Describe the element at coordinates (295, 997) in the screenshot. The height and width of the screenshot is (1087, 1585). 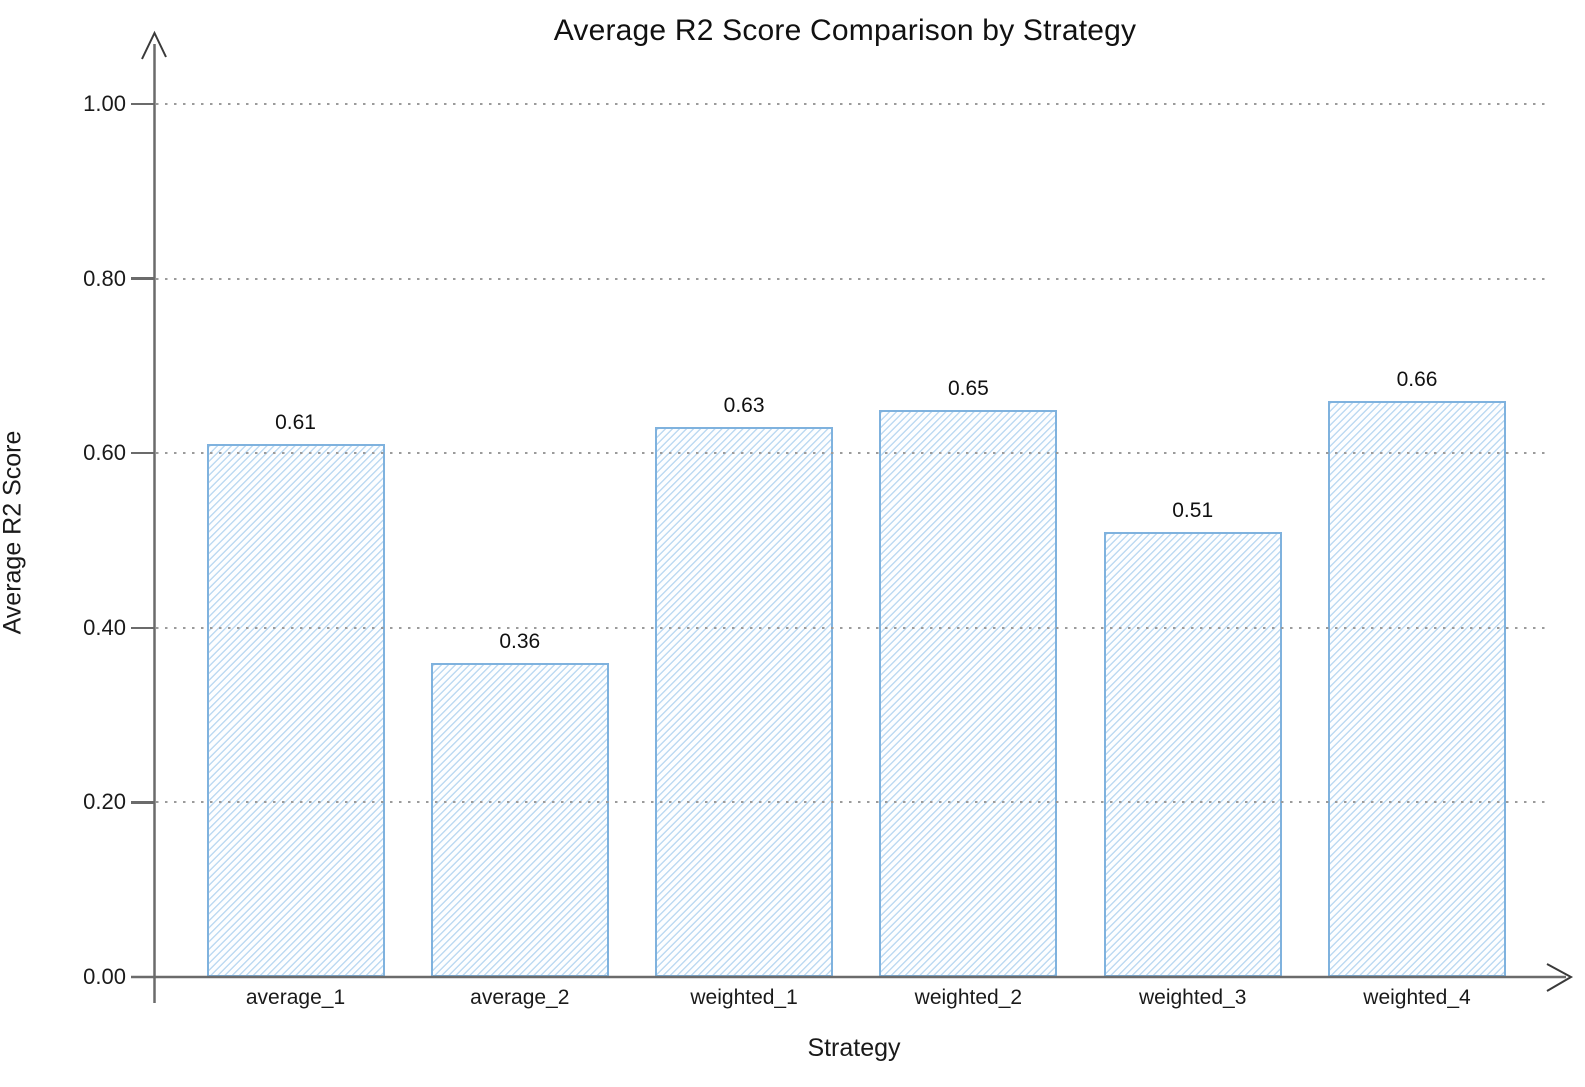
I see `x-tick-label: average_1` at that location.